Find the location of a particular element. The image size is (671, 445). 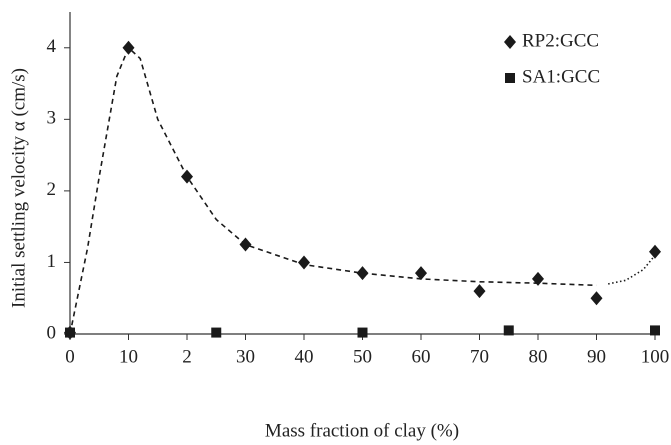

y-tick-label: 4 is located at coordinates (52, 46).